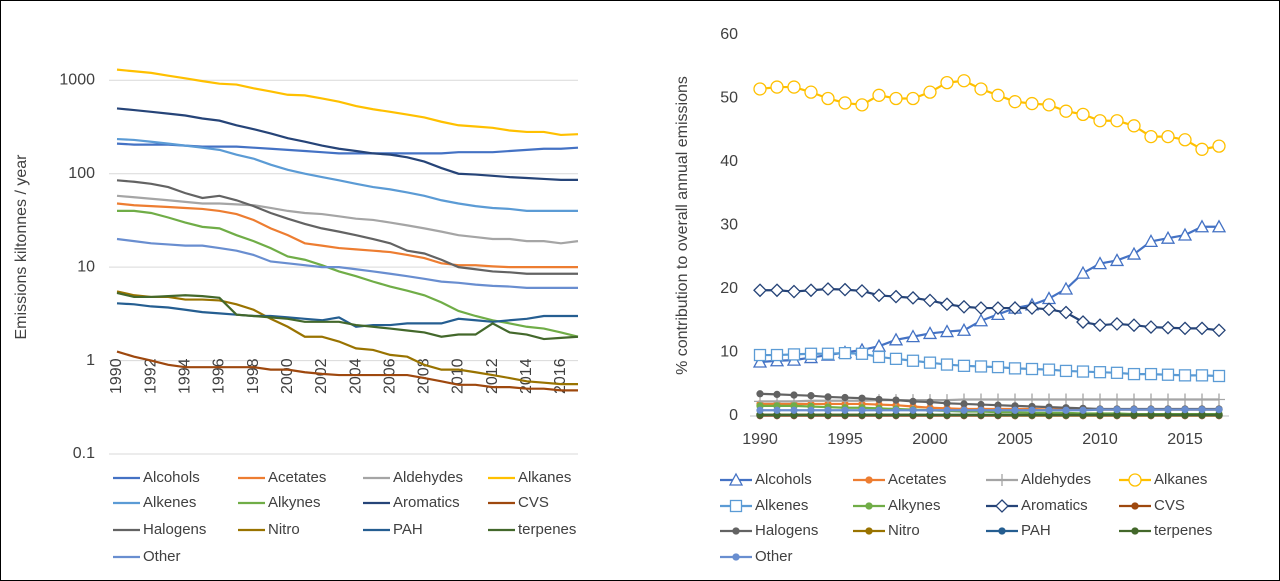 This screenshot has height=581, width=1280. Describe the element at coordinates (1056, 479) in the screenshot. I see `legend-label: Aldehydes` at that location.